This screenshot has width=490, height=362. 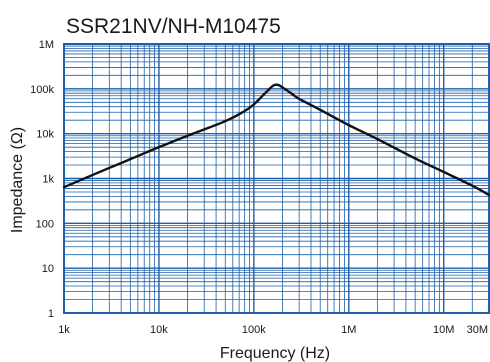 I want to click on x-tick-label: 10M, so click(x=443, y=330).